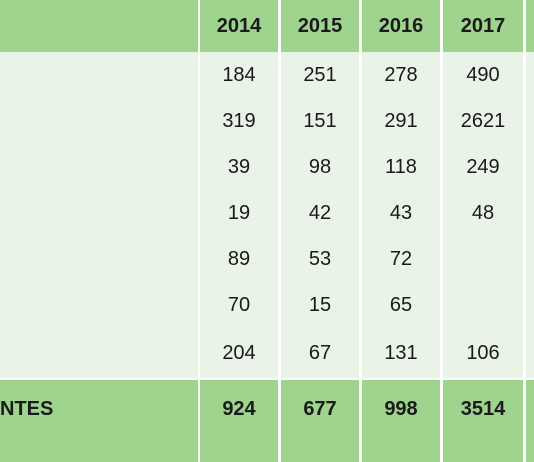  I want to click on total-value-cell: 3514, so click(483, 421).